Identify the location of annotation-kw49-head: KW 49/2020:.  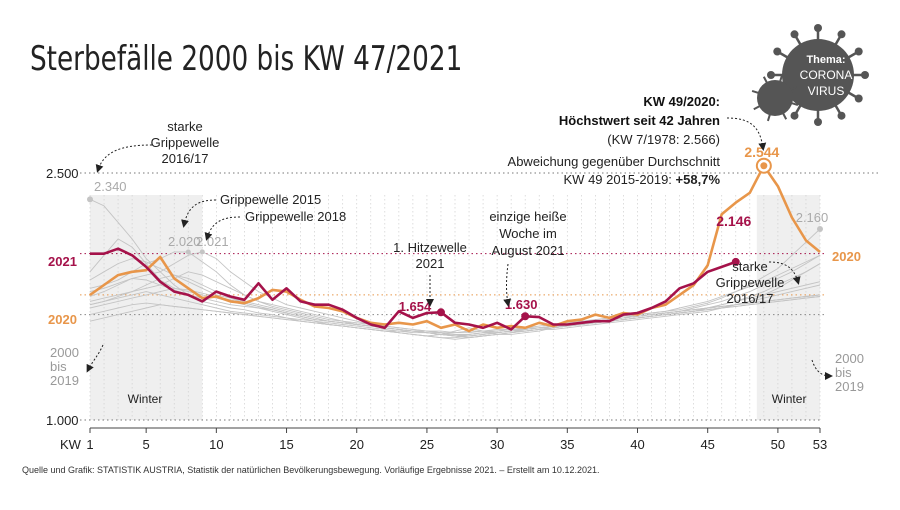
(681, 101).